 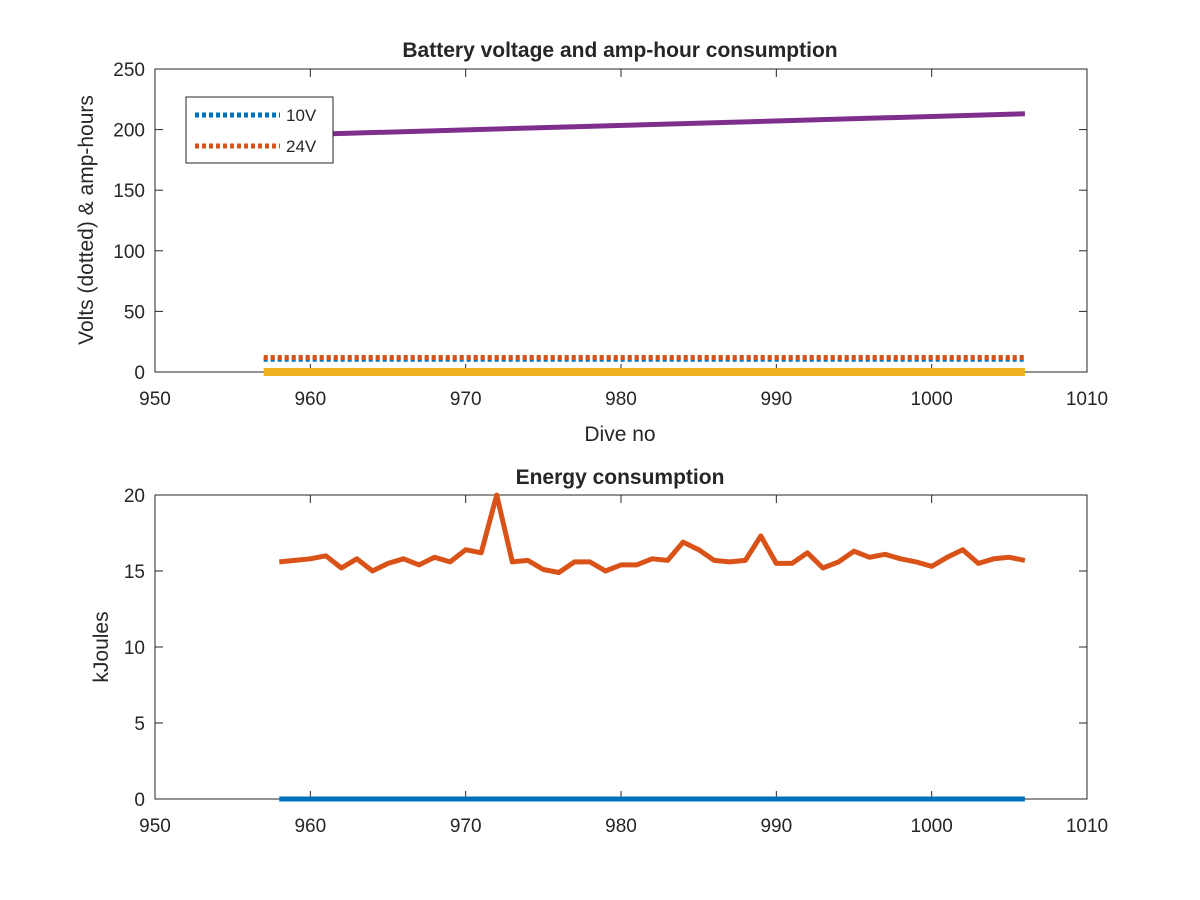 I want to click on legend-box, so click(x=259, y=130).